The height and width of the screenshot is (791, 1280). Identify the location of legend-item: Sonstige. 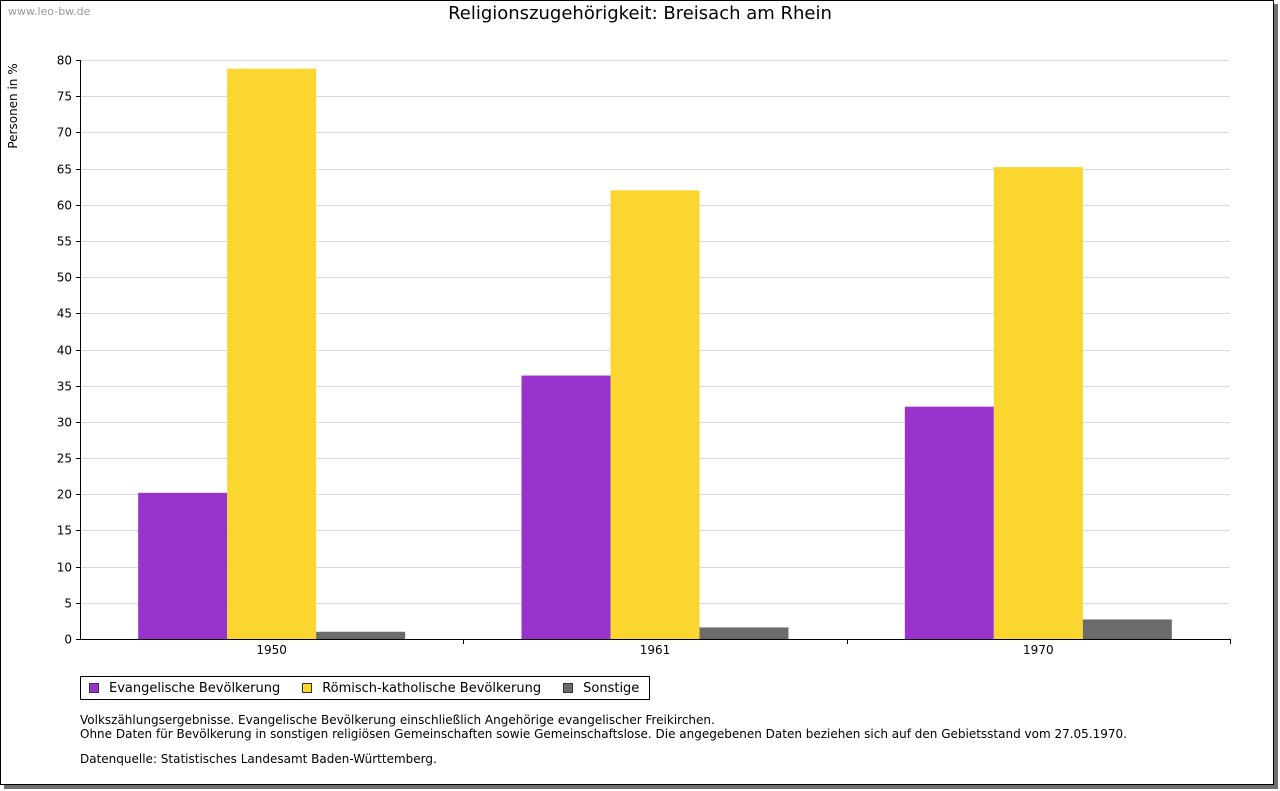
(601, 688).